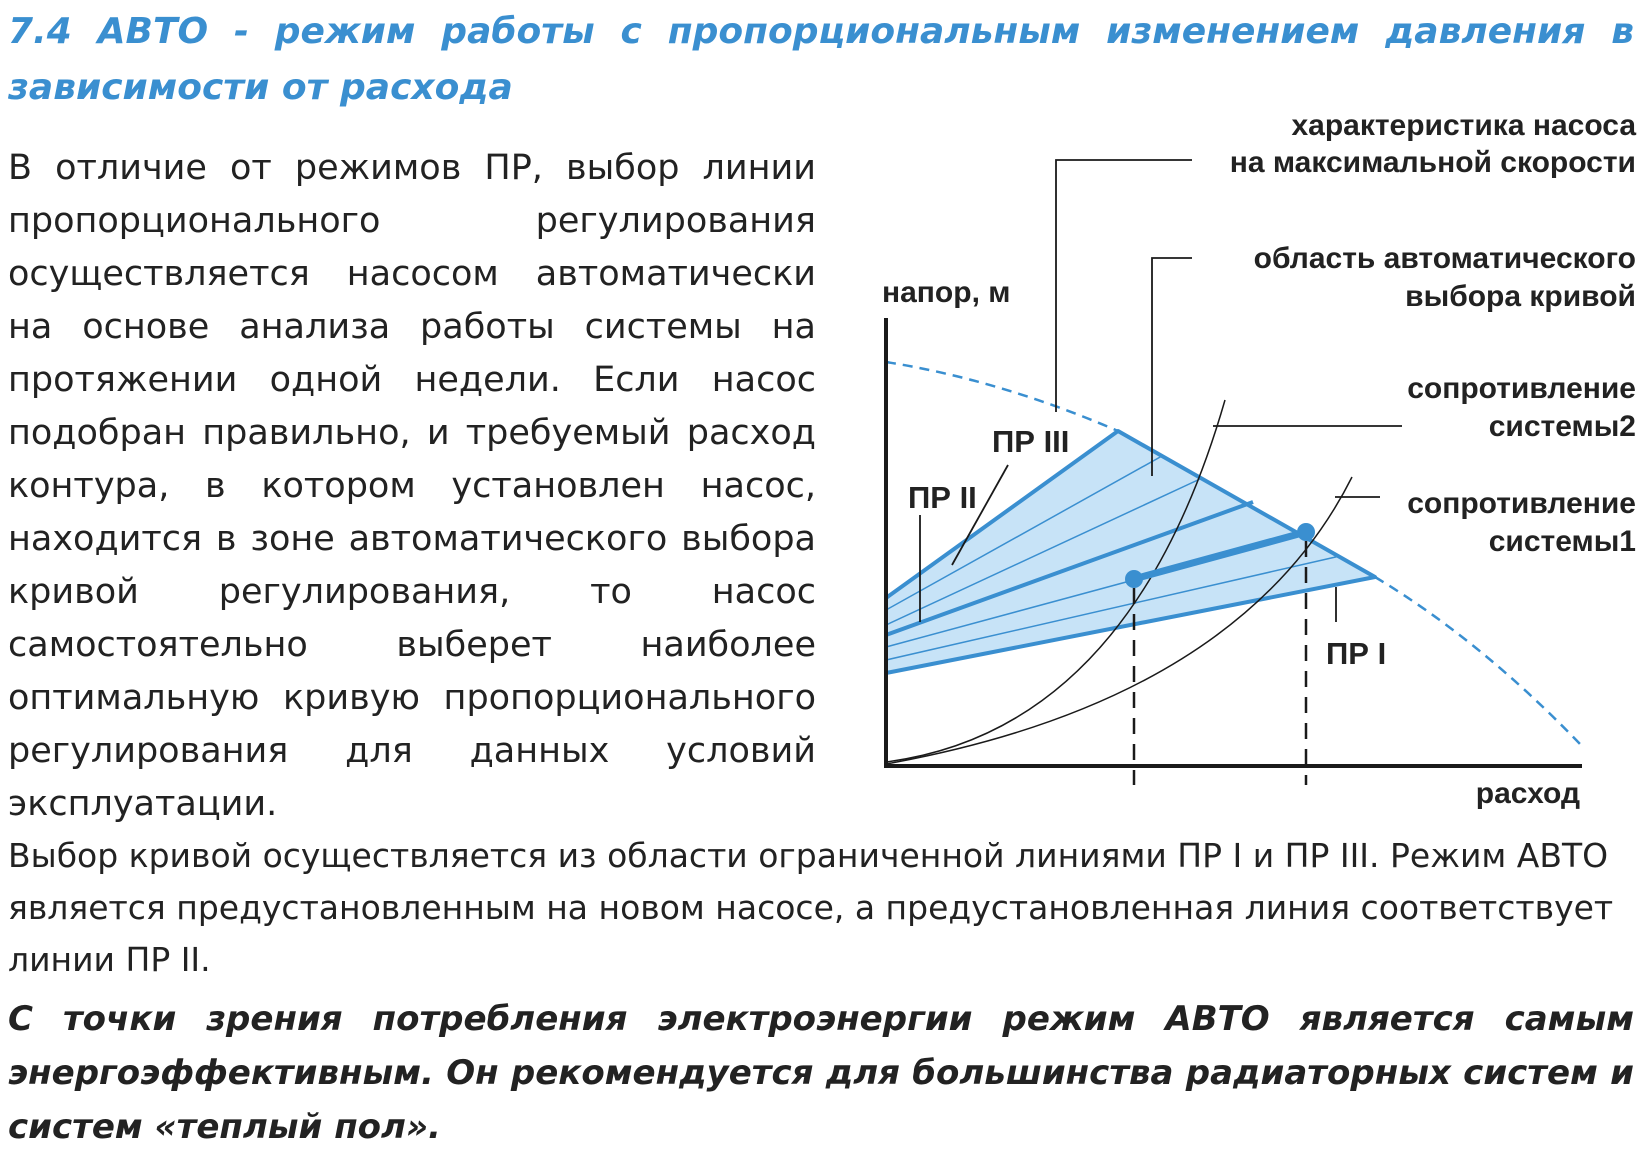 This screenshot has width=1642, height=1154. I want to click on resistance-1-label-line1: сопротивление, so click(1521, 503).